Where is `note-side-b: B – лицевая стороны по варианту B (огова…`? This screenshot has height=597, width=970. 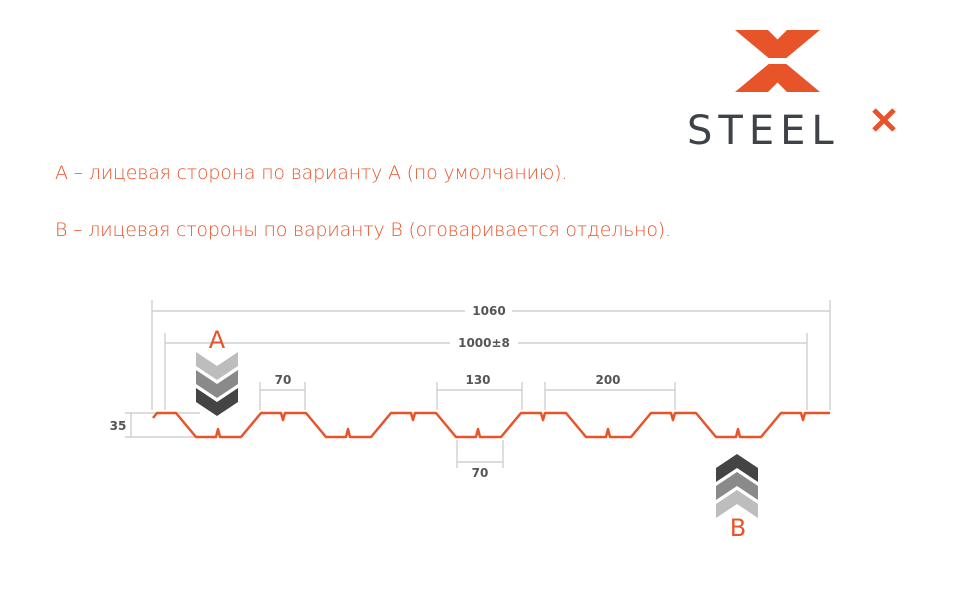 note-side-b: B – лицевая стороны по варианту B (огова… is located at coordinates (363, 230).